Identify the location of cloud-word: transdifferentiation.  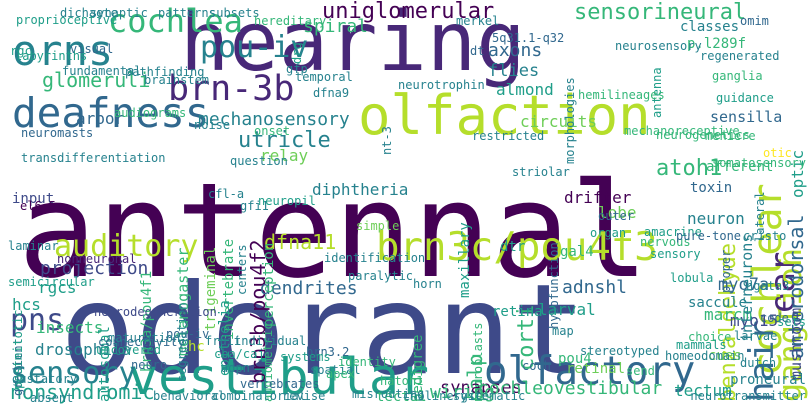
(93, 158).